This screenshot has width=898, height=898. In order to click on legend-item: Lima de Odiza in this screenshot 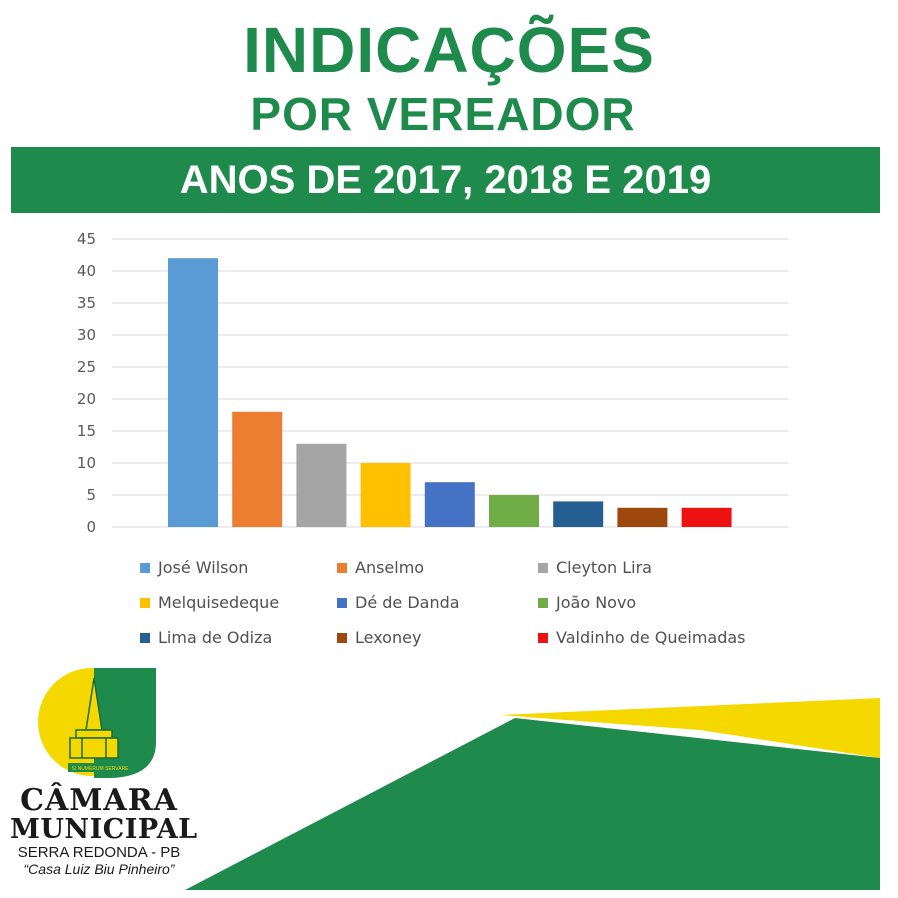, I will do `click(206, 638)`.